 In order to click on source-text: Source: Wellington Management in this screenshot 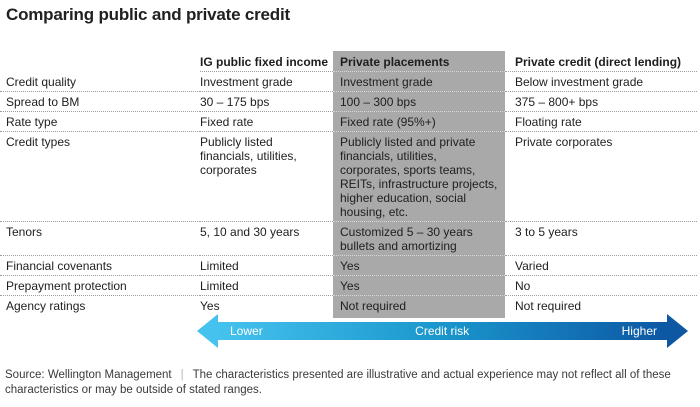, I will do `click(88, 375)`.